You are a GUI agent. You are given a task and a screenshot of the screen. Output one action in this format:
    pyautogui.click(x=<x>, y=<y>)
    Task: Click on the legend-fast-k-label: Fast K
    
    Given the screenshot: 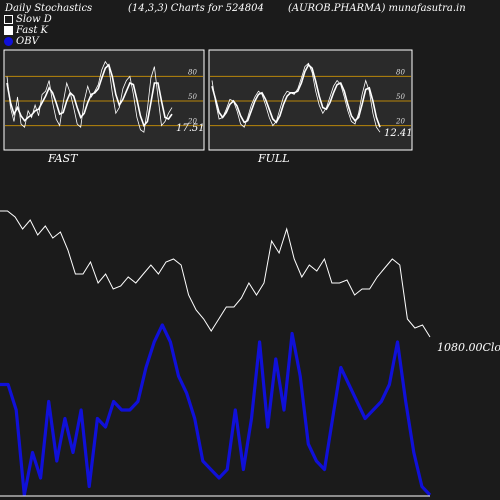 What is the action you would take?
    pyautogui.click(x=32, y=30)
    